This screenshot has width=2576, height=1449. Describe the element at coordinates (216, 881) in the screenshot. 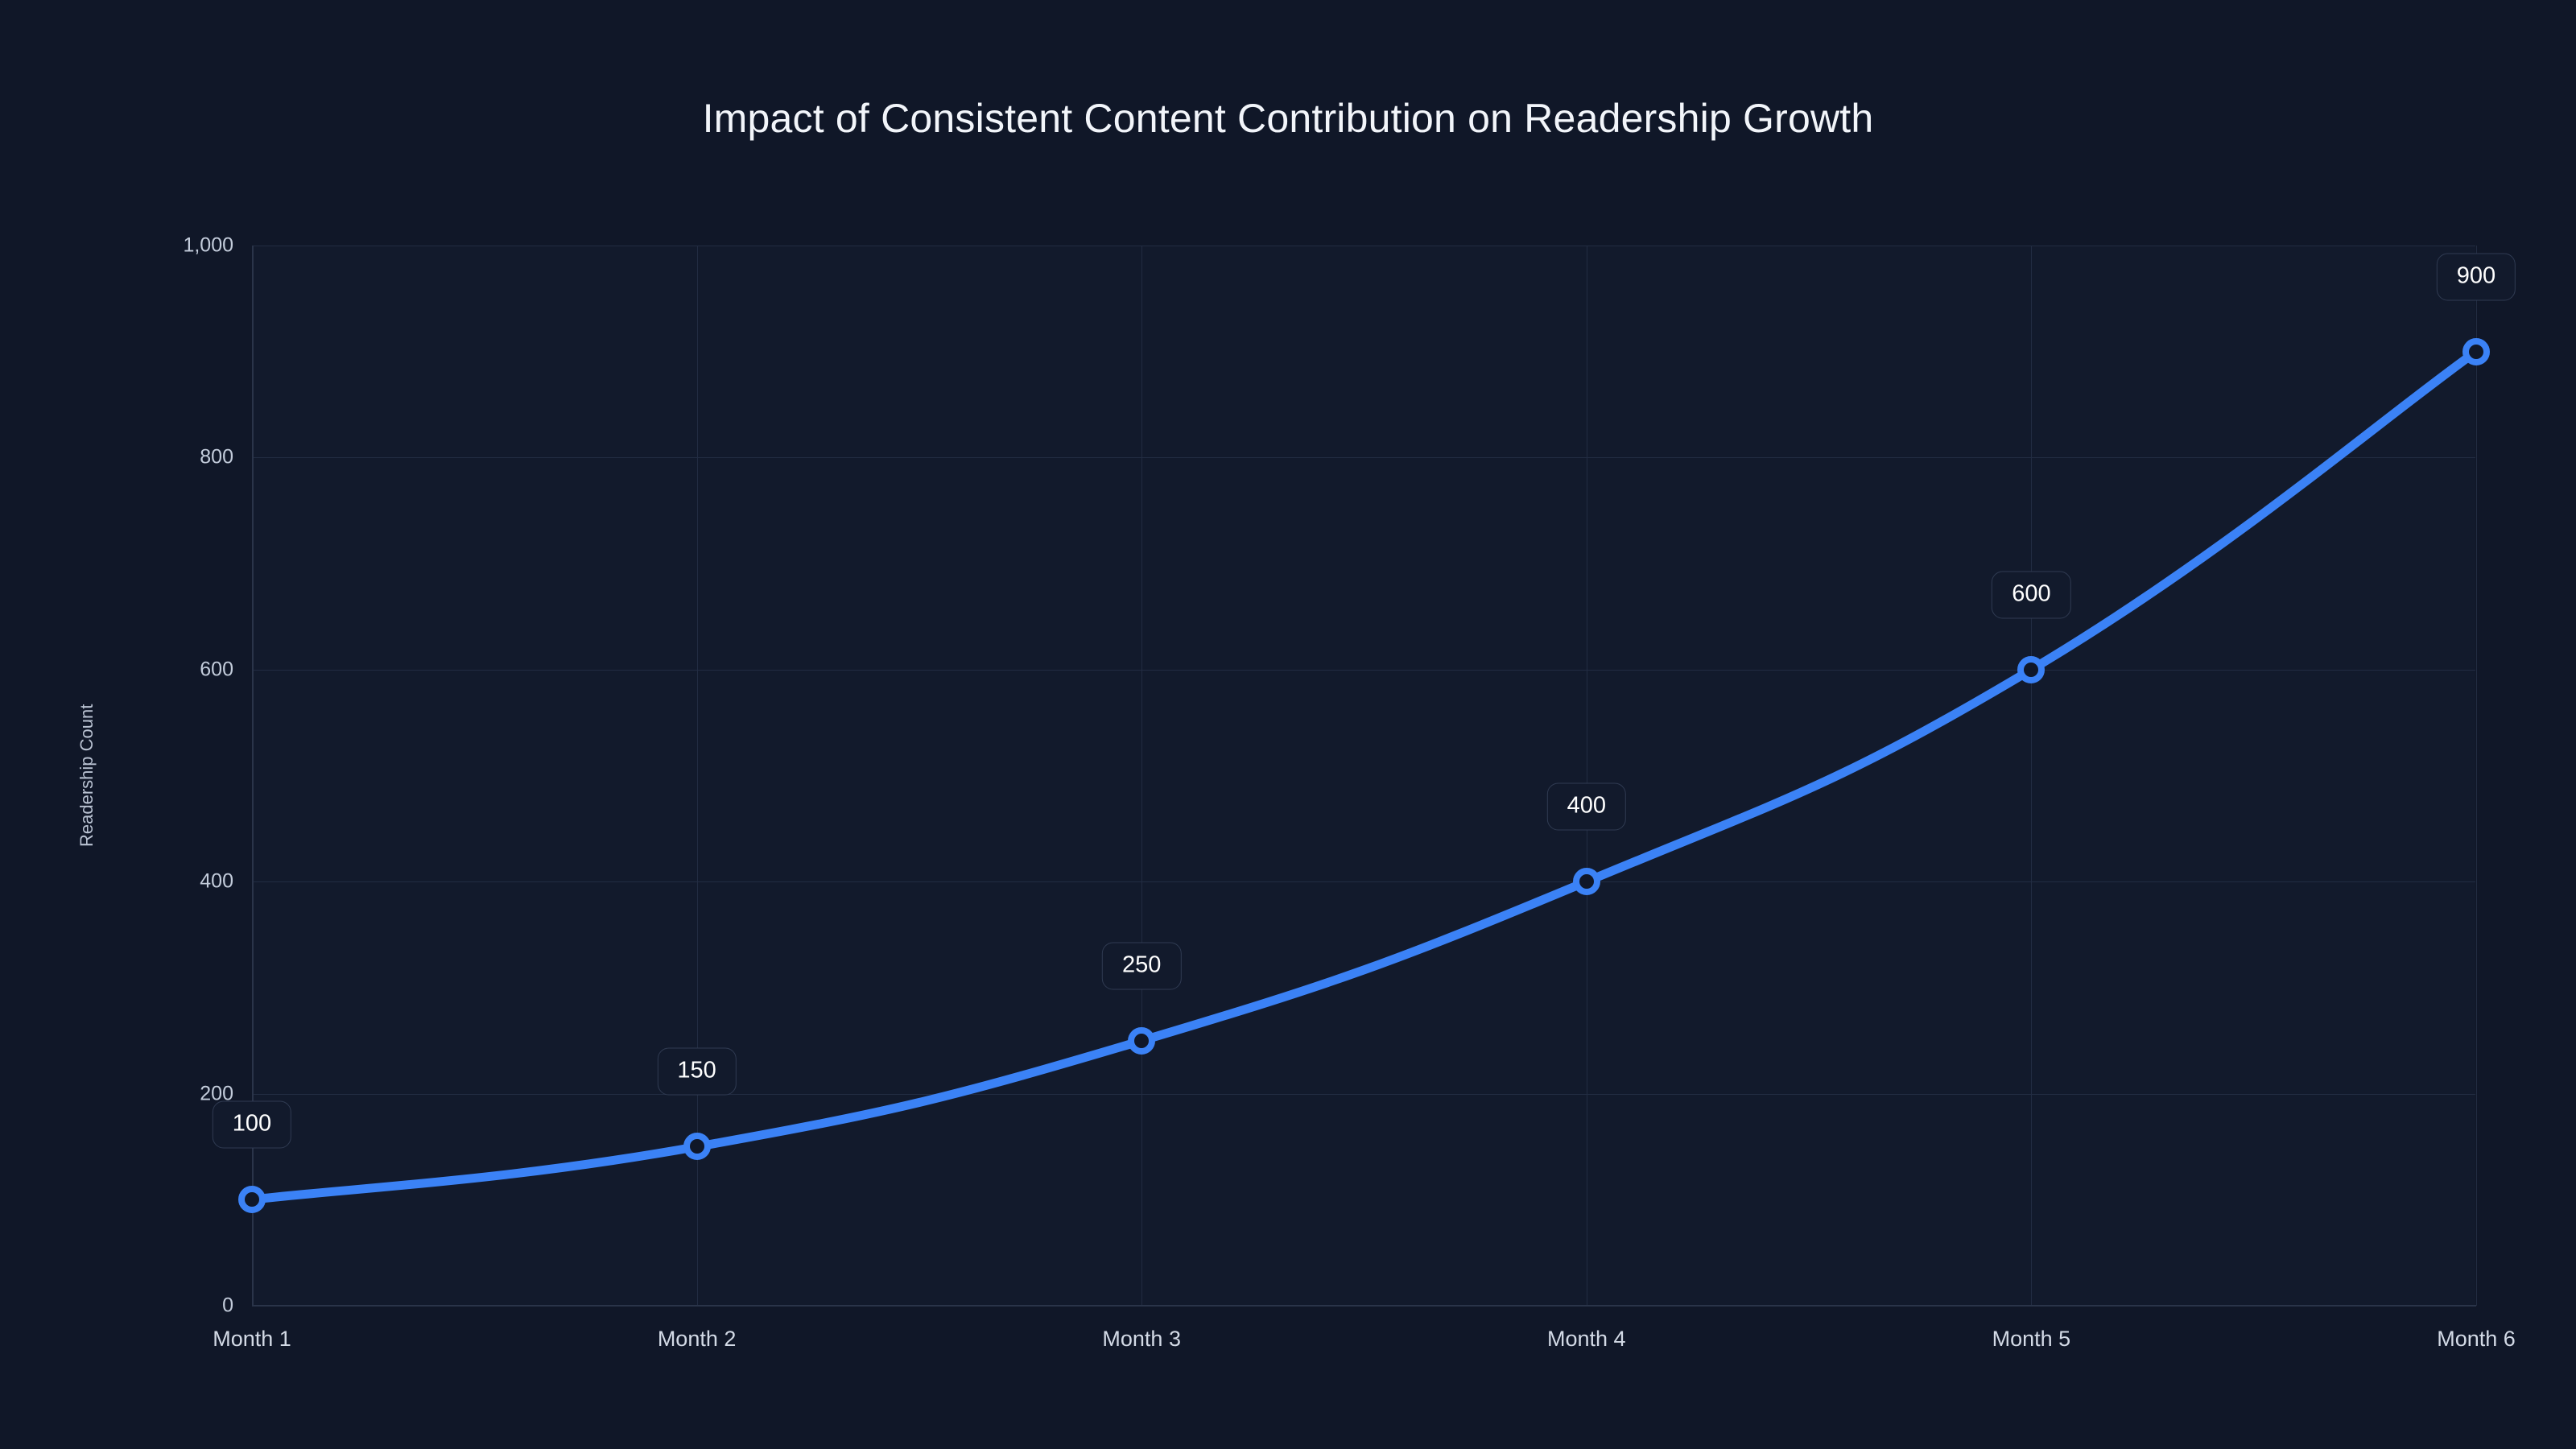

I see `y-tick-label: 400` at that location.